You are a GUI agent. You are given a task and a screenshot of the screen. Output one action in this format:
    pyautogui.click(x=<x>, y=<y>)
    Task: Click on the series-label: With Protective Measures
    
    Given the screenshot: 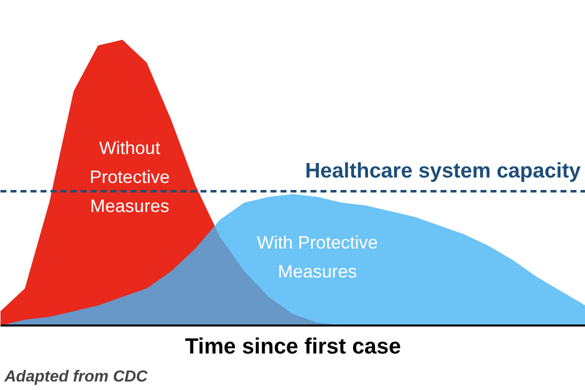 What is the action you would take?
    pyautogui.click(x=317, y=257)
    